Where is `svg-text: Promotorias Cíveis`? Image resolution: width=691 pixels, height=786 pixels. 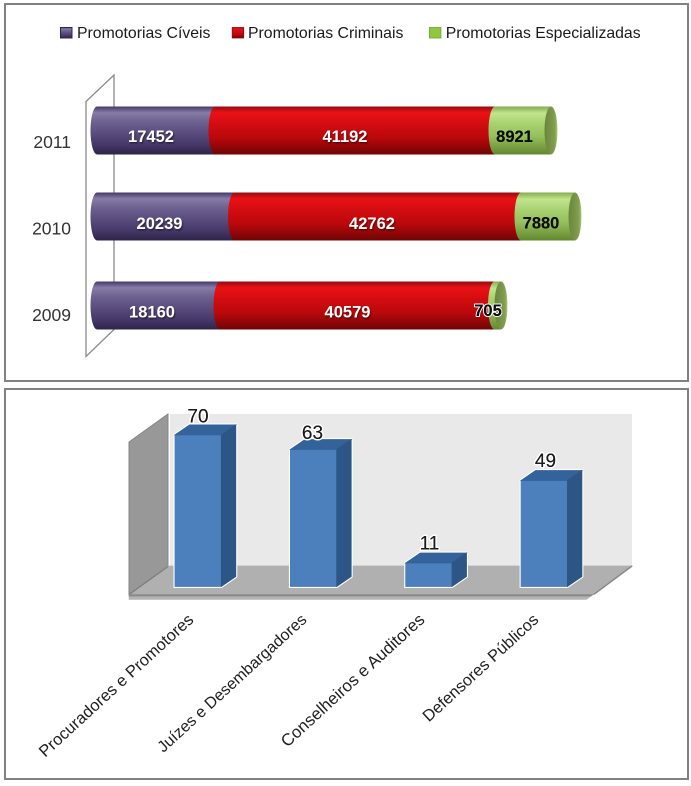
svg-text: Promotorias Cíveis is located at coordinates (144, 33).